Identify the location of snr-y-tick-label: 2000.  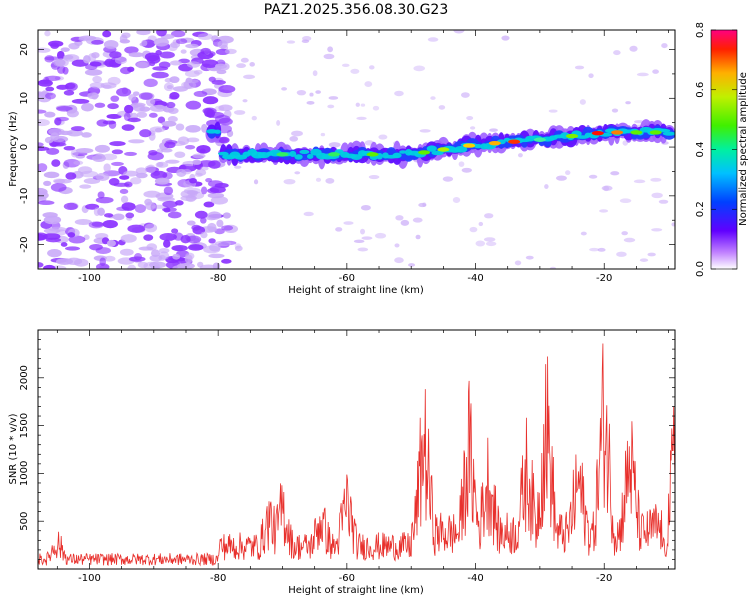
(24, 377).